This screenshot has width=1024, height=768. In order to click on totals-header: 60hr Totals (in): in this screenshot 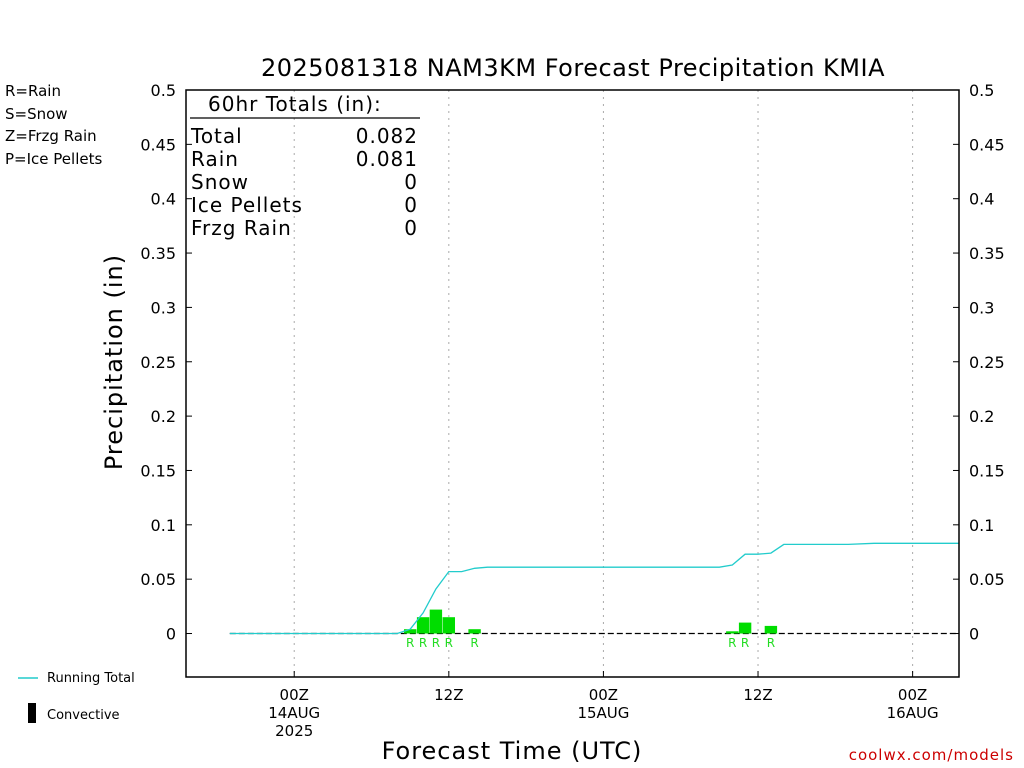, I will do `click(295, 104)`.